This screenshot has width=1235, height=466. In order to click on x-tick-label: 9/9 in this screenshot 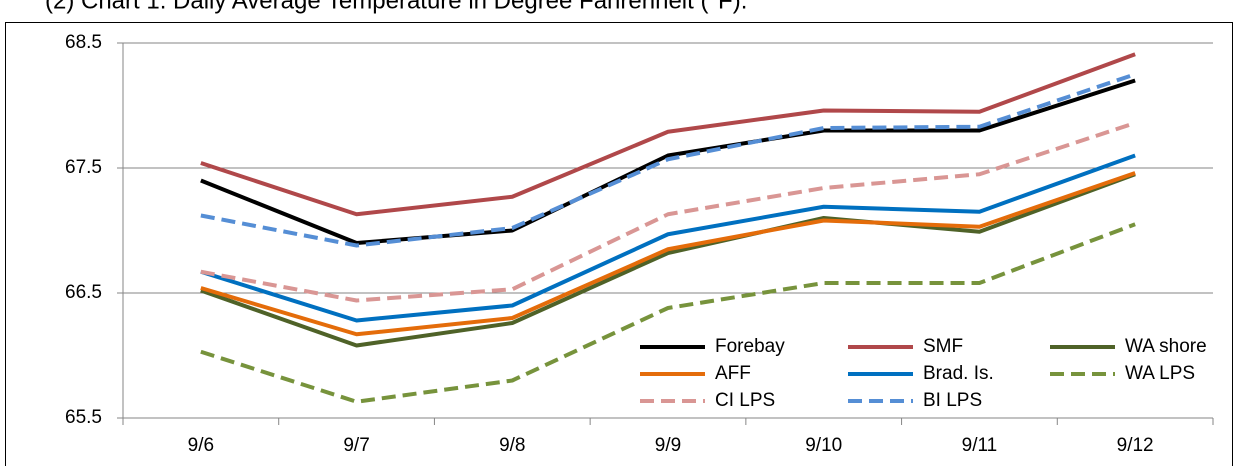, I will do `click(668, 445)`.